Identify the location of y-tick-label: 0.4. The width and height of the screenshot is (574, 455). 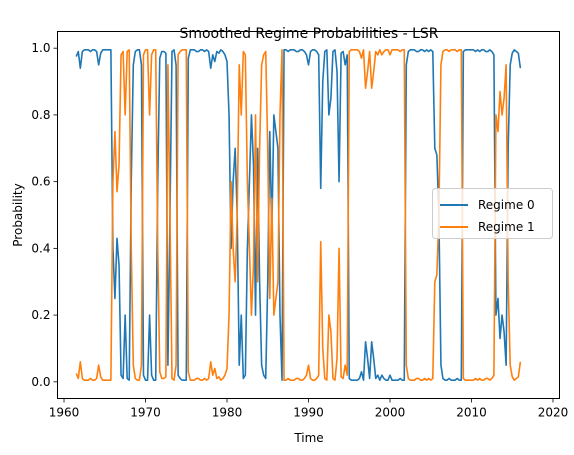
(40, 248).